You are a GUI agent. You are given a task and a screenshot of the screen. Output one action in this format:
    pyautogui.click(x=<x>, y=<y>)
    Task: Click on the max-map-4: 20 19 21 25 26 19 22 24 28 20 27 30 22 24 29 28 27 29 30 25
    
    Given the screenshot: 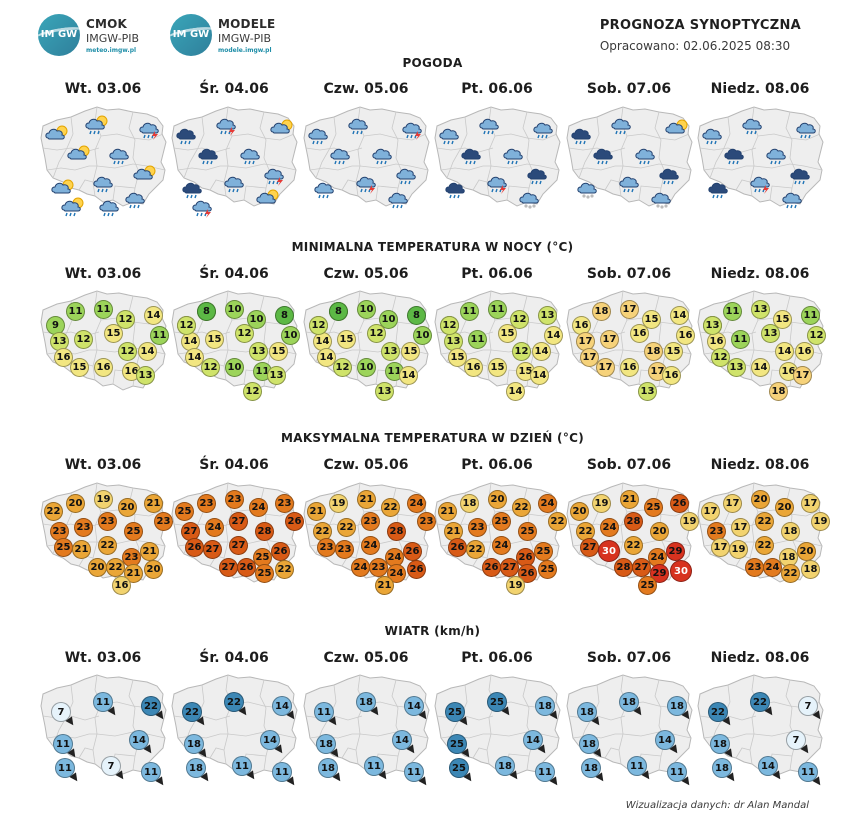 What is the action you would take?
    pyautogui.click(x=631, y=537)
    